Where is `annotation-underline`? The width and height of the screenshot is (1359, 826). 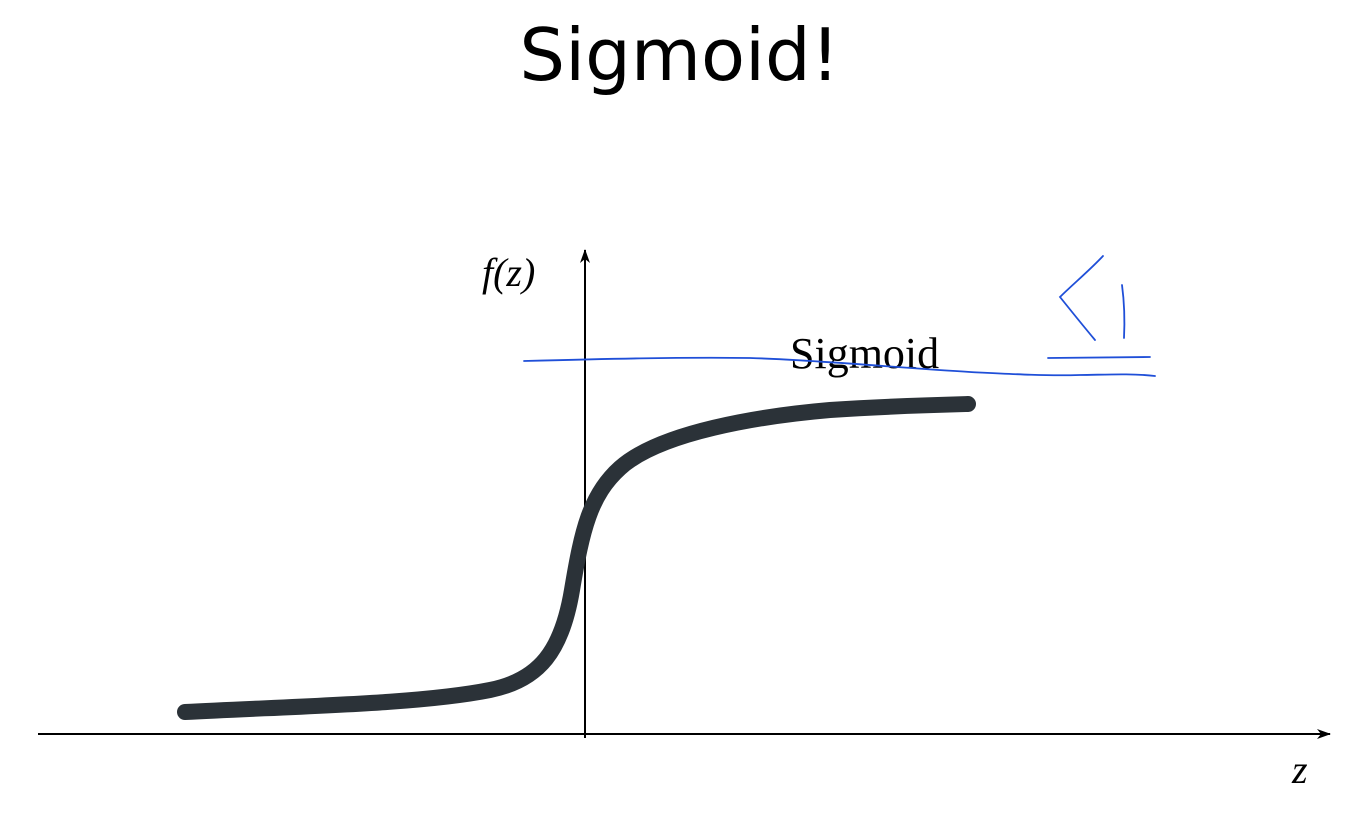
annotation-underline is located at coordinates (1099, 357).